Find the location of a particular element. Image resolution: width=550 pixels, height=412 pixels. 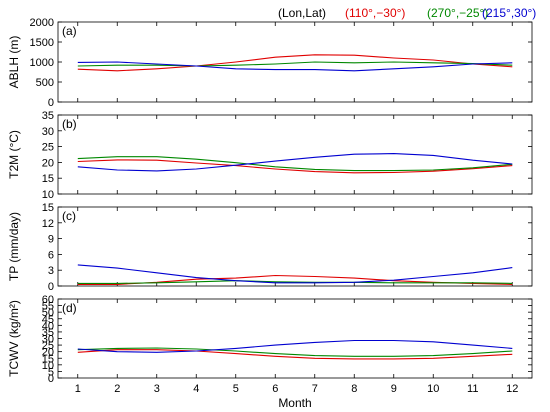

y-tick-label: 60 is located at coordinates (48, 300).